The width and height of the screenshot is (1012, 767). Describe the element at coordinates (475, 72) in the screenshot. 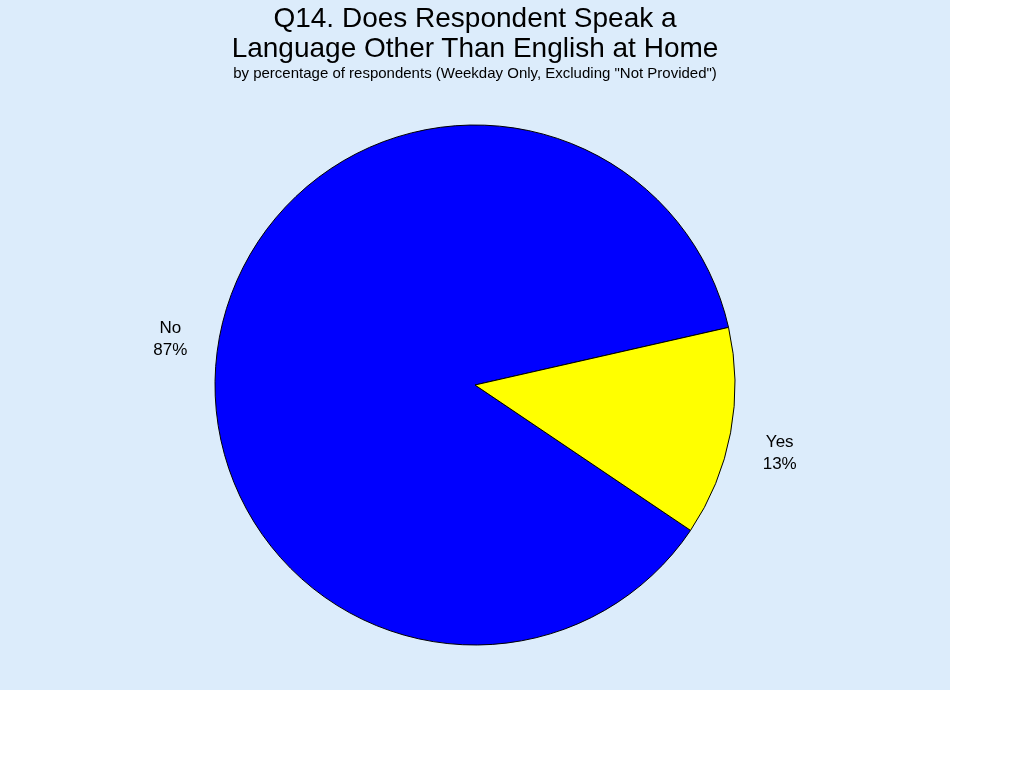

I see `chart-subtitle: by percentage of respondents (Weekday Only, Excluding "Not Provided")` at that location.